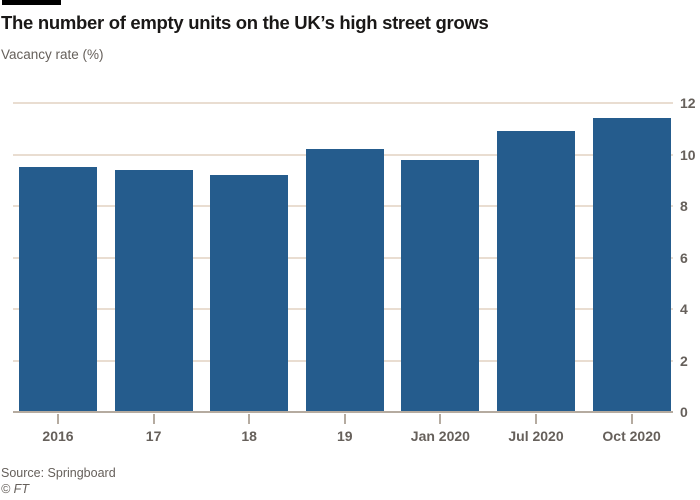 The image size is (700, 500). What do you see at coordinates (58, 473) in the screenshot?
I see `source-note: Source: Springboard` at bounding box center [58, 473].